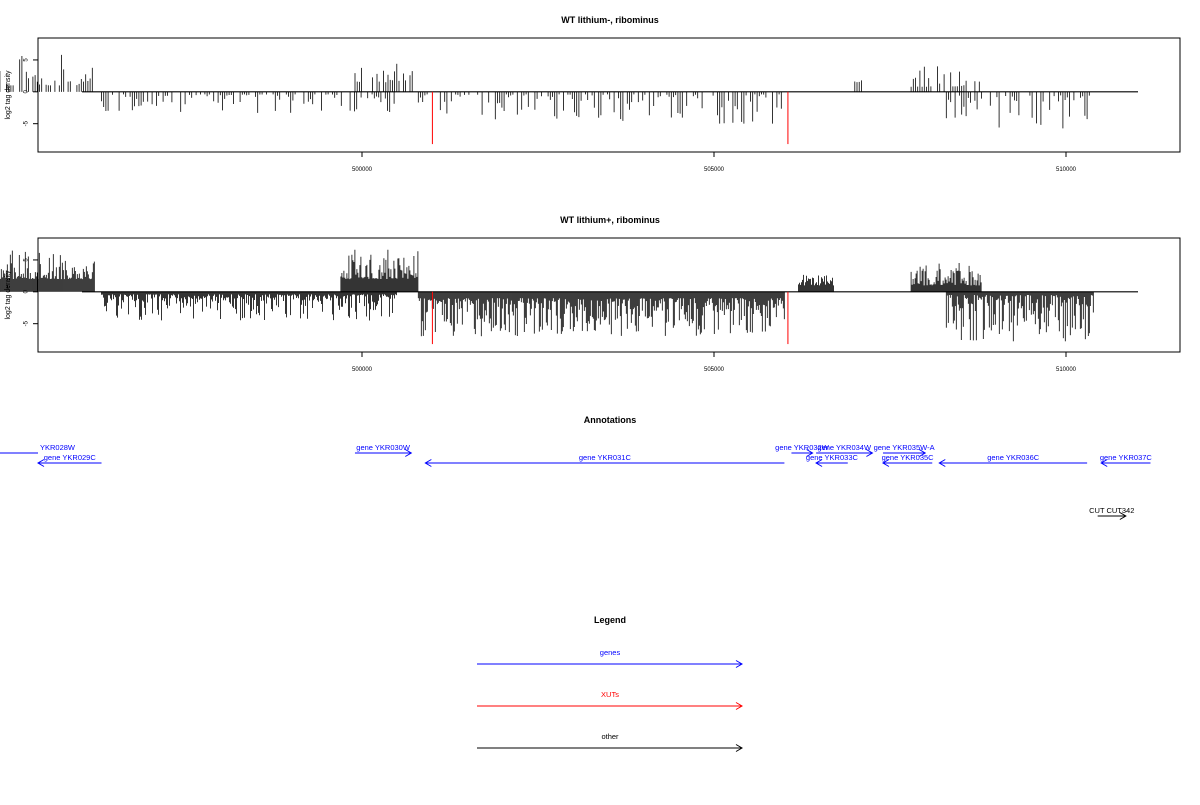 The width and height of the screenshot is (1200, 805). What do you see at coordinates (610, 694) in the screenshot?
I see `legend-label: XUTs` at bounding box center [610, 694].